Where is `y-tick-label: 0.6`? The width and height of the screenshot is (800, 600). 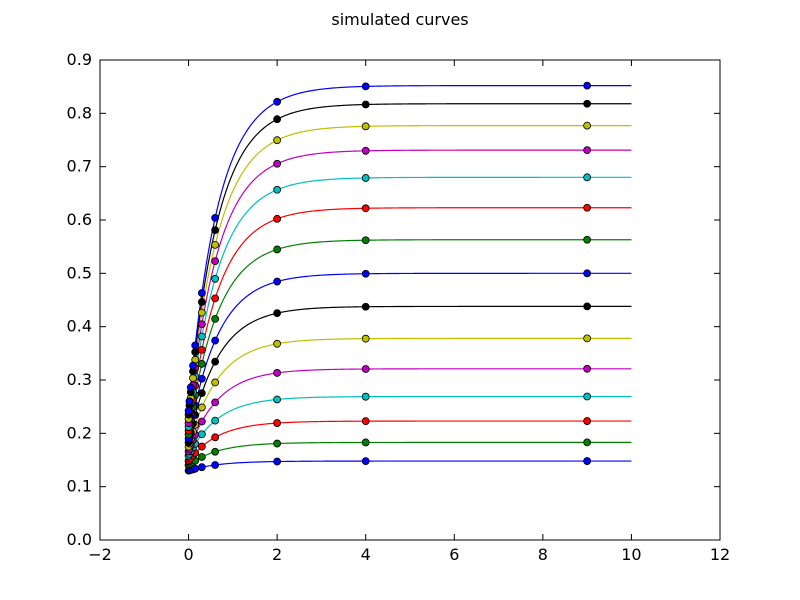 y-tick-label: 0.6 is located at coordinates (79, 219).